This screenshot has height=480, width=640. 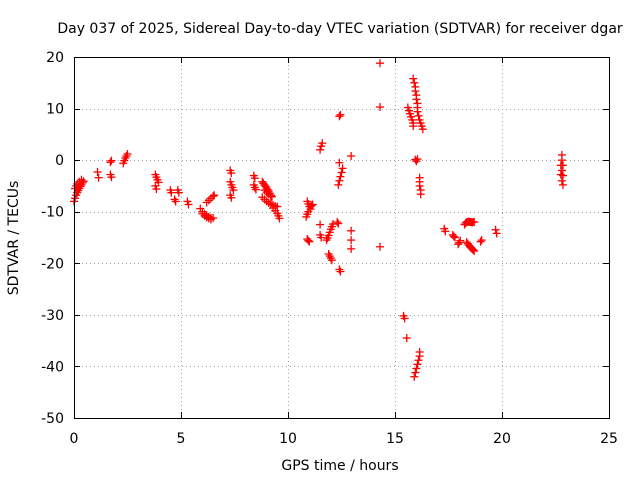 What do you see at coordinates (52, 213) in the screenshot?
I see `y-tick-label: -10` at bounding box center [52, 213].